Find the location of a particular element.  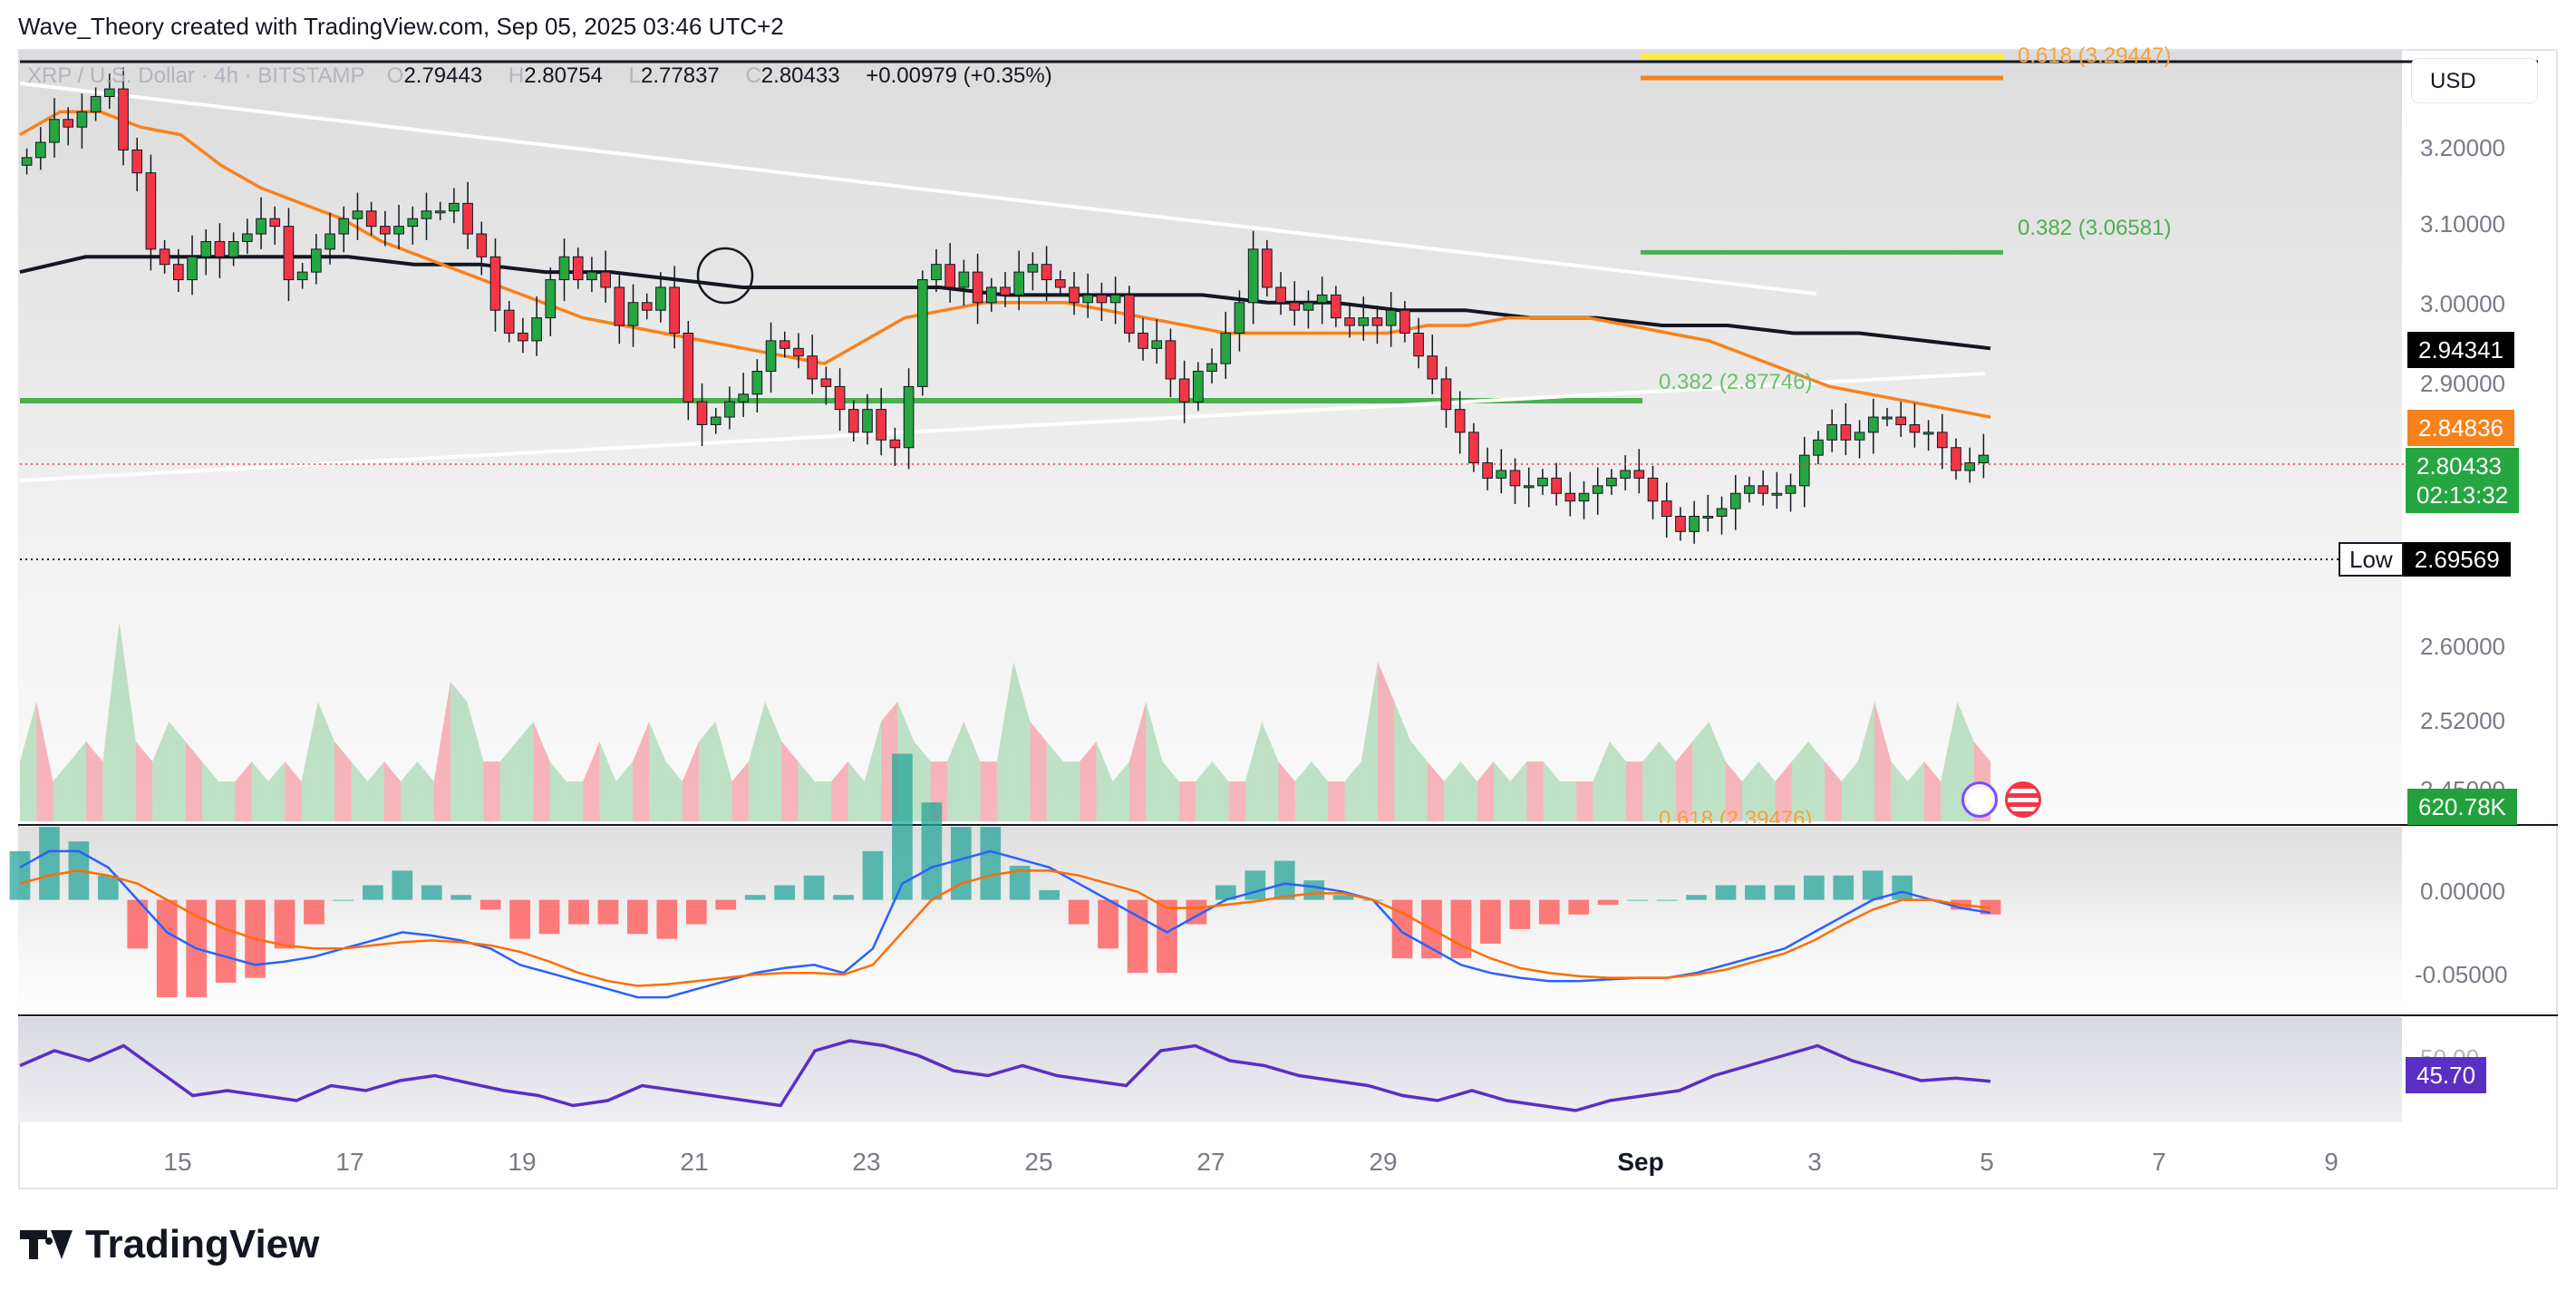

rsi-panel is located at coordinates (1210, 1069).